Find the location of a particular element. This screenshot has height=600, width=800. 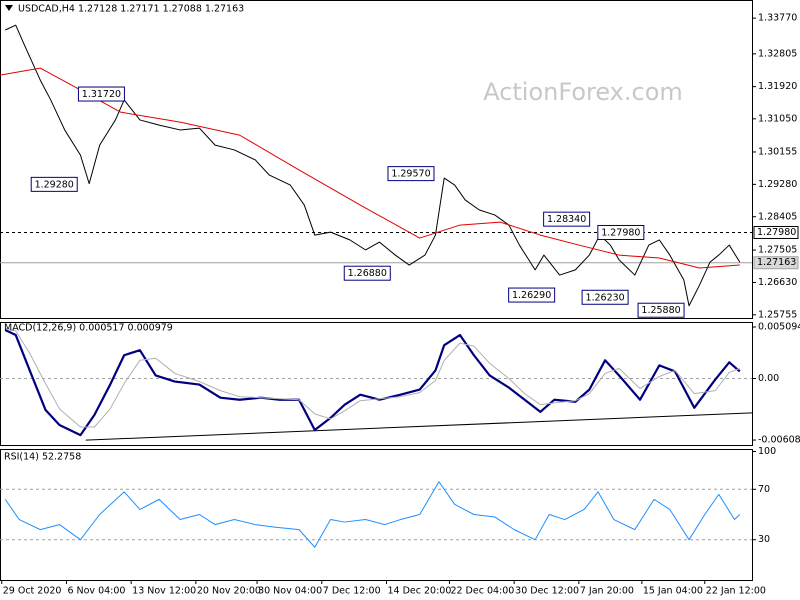

x-tick-label: 7 Jan 20:00 is located at coordinates (607, 591).